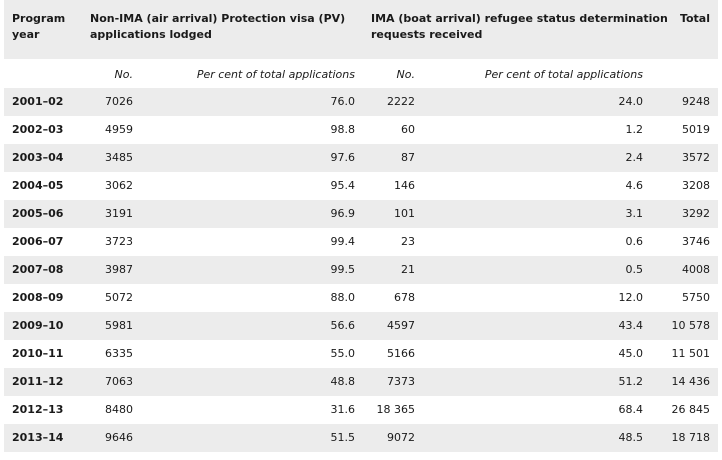 The width and height of the screenshot is (722, 460). What do you see at coordinates (343, 353) in the screenshot?
I see `cell-non-ima-pct: 55.0` at bounding box center [343, 353].